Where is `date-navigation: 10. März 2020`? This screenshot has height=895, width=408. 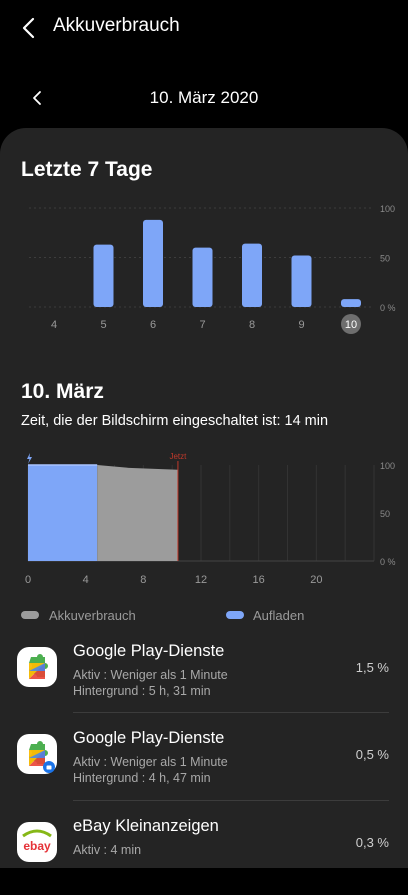 date-navigation: 10. März 2020 is located at coordinates (204, 98).